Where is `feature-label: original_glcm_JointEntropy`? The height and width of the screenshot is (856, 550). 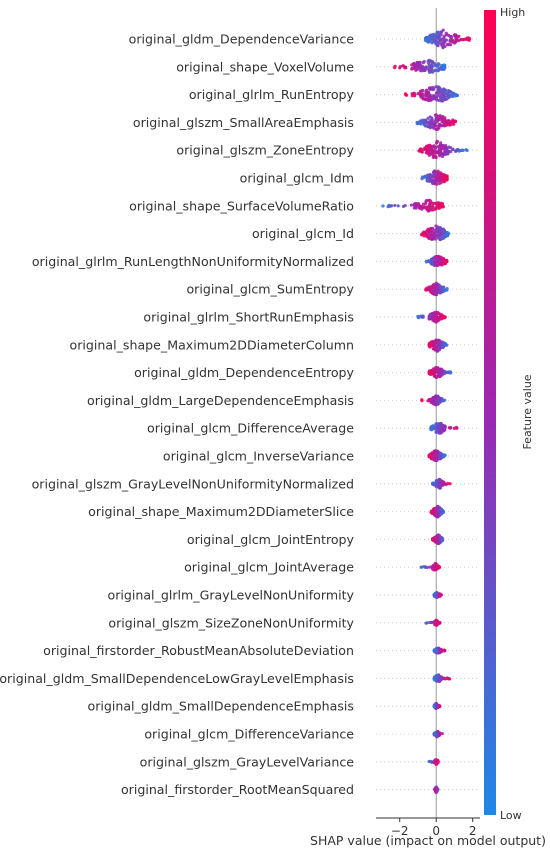
feature-label: original_glcm_JointEntropy is located at coordinates (271, 539).